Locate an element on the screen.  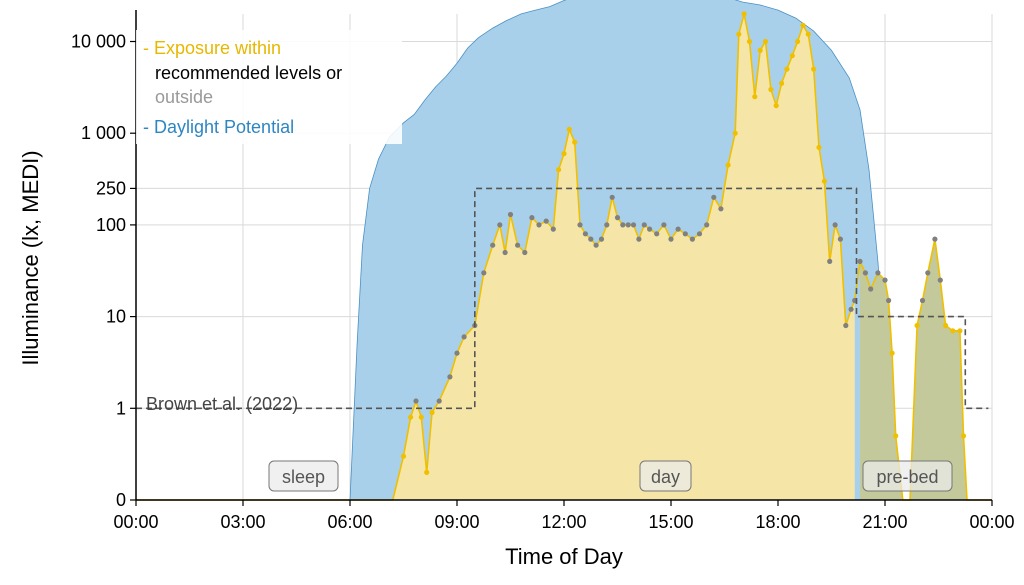
phase-text-day: day is located at coordinates (665, 477).